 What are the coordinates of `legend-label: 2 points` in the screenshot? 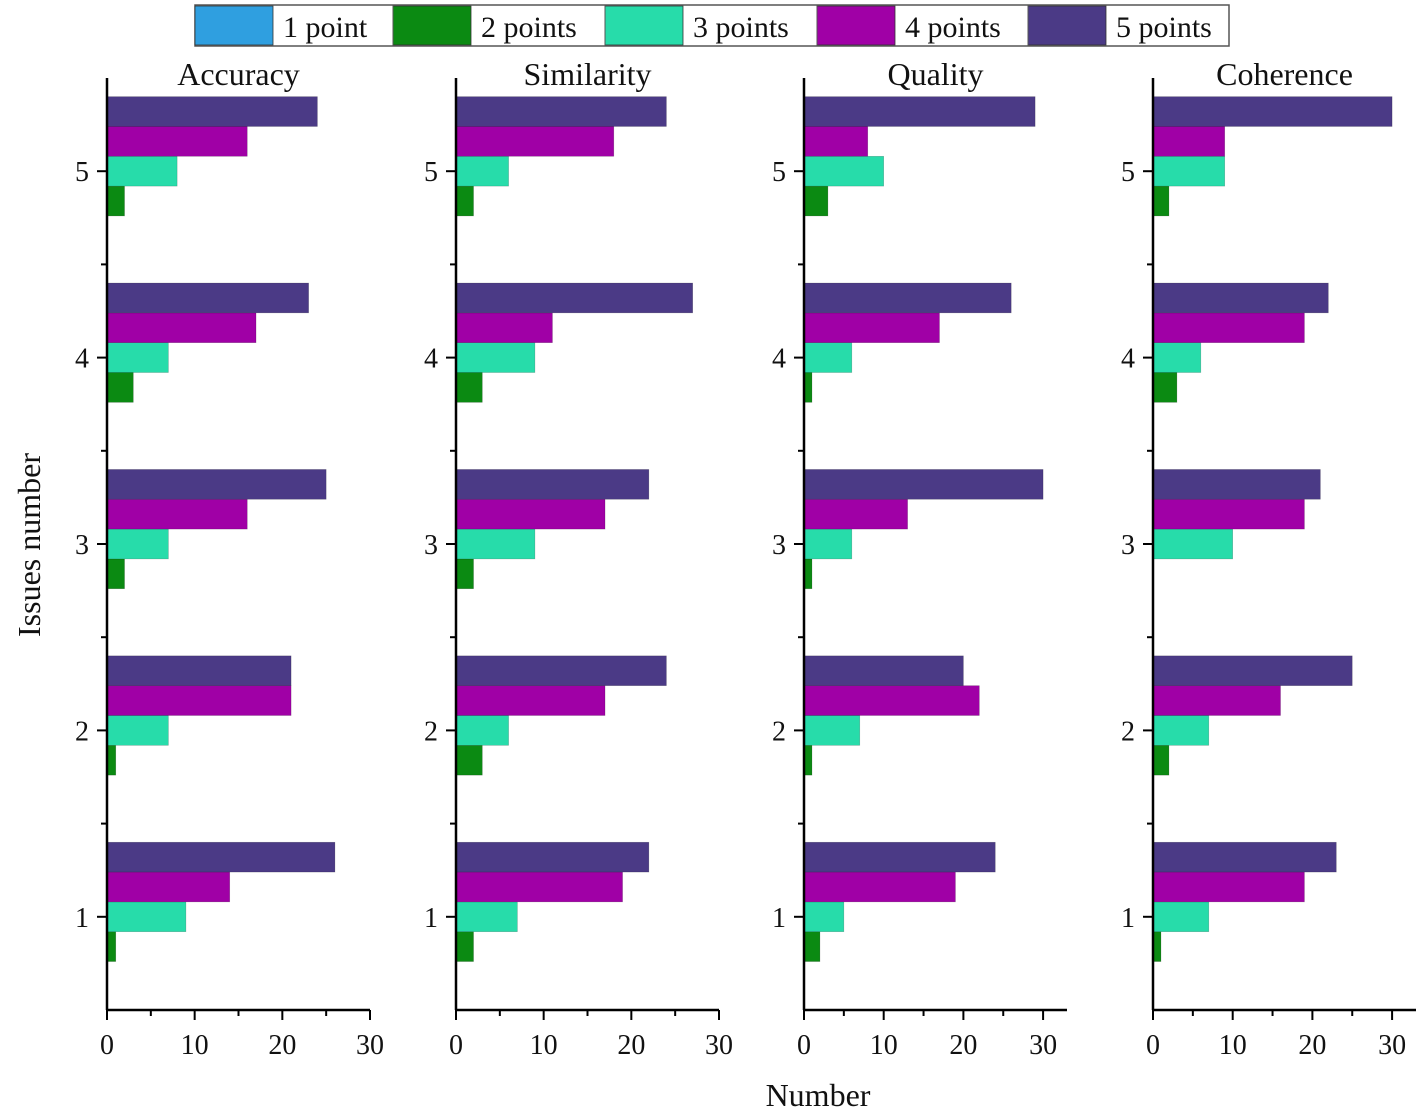 It's located at (529, 27).